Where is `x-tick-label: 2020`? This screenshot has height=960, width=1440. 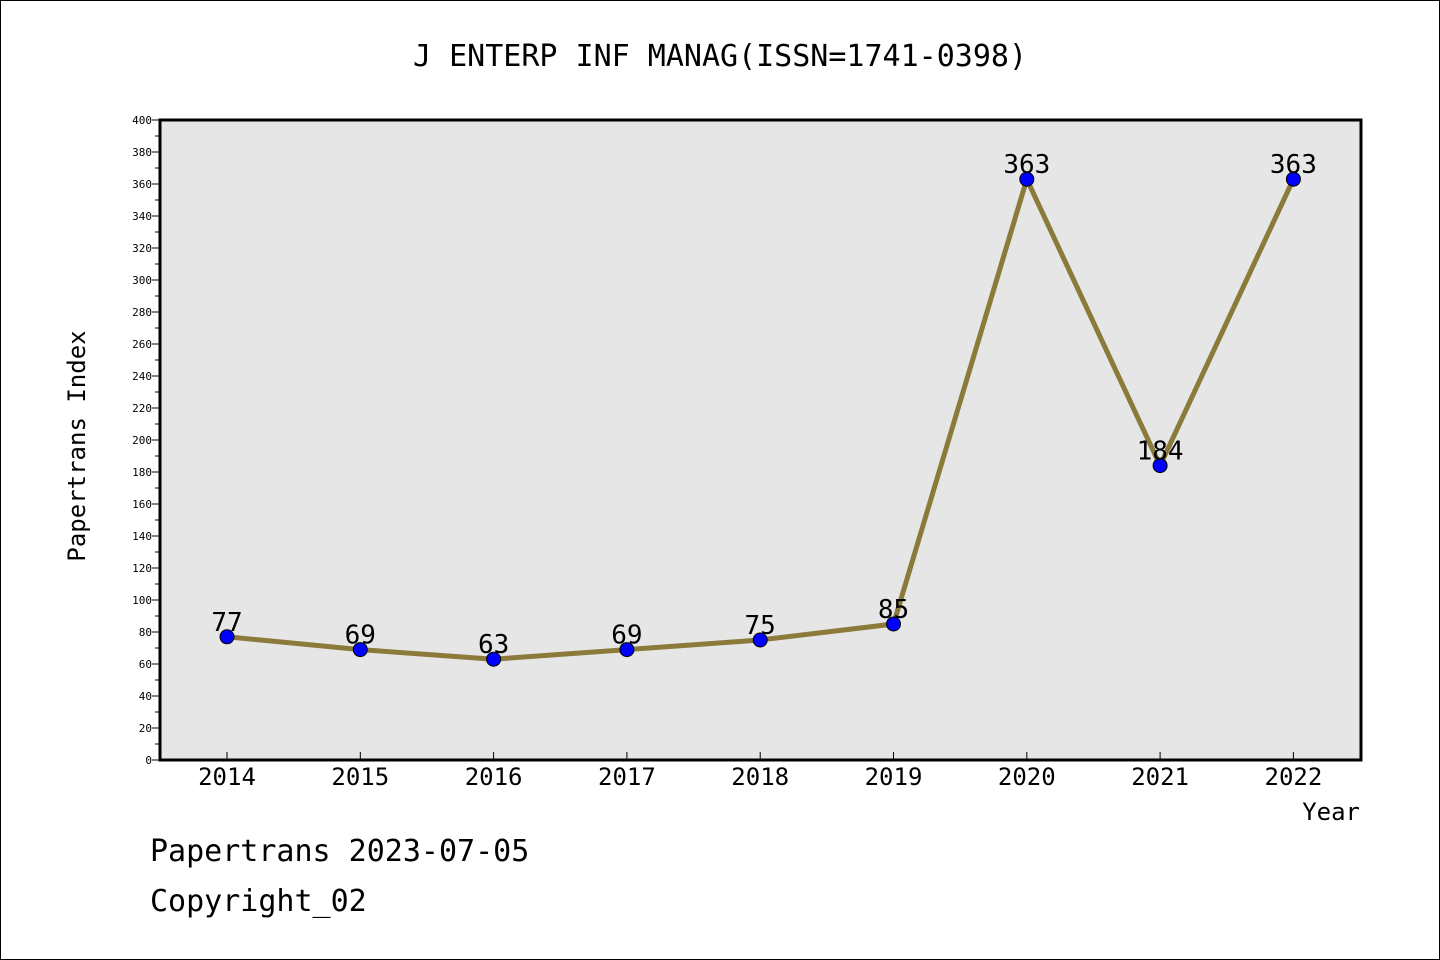 x-tick-label: 2020 is located at coordinates (1027, 777).